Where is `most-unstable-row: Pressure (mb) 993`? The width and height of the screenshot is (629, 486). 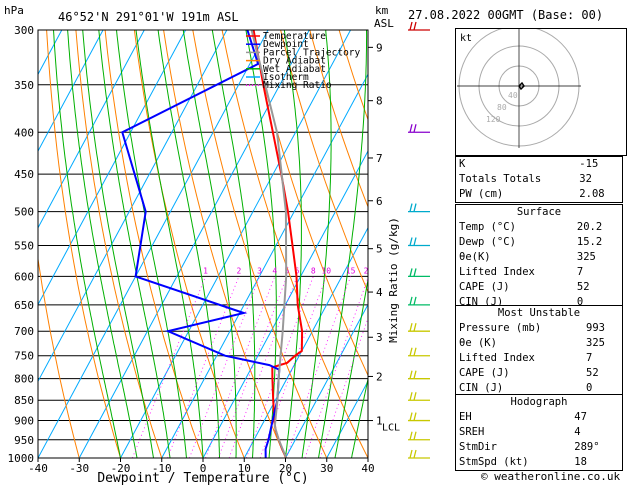 most-unstable-row: Pressure (mb) 993 is located at coordinates (537, 328).